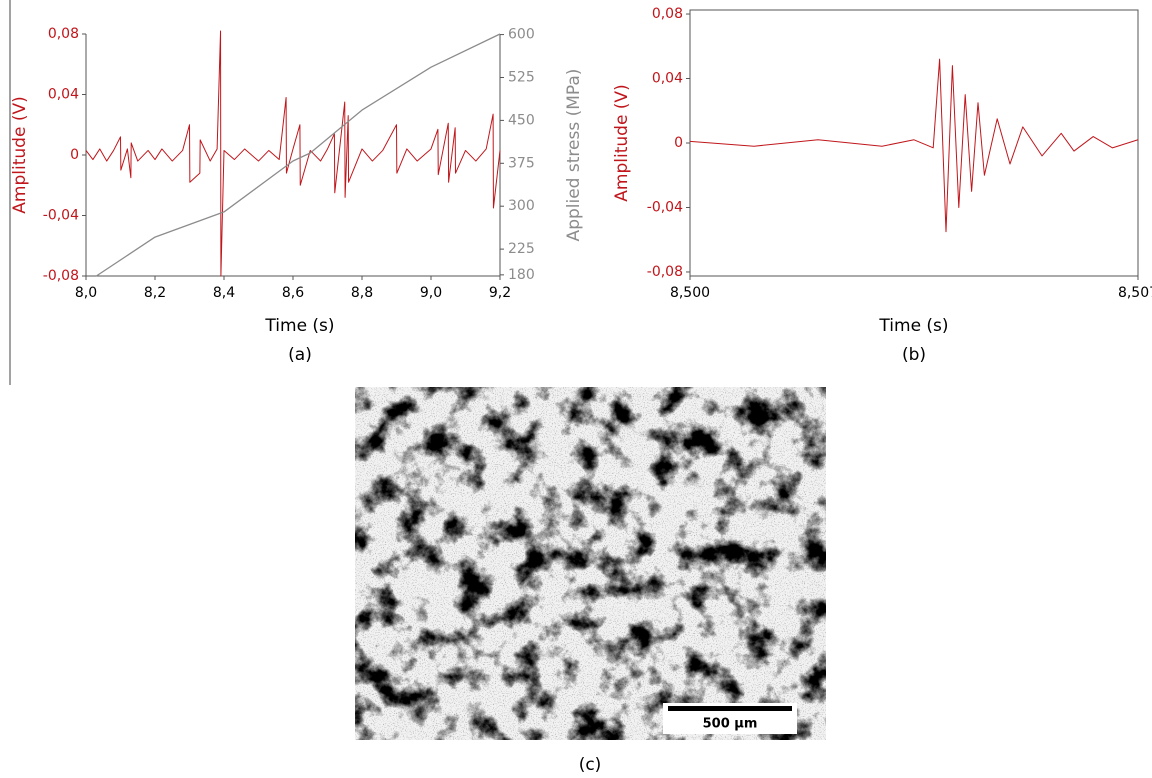 Image resolution: width=1152 pixels, height=778 pixels. I want to click on y2-tick-label: 525, so click(521, 77).